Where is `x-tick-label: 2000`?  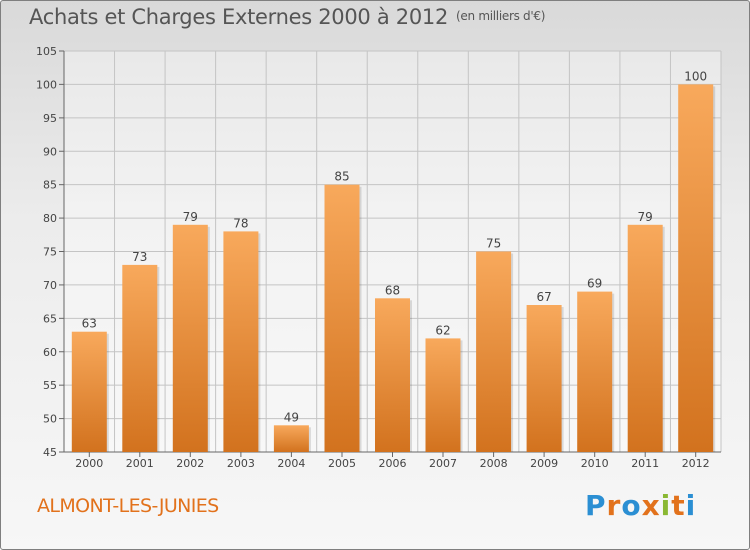
x-tick-label: 2000 is located at coordinates (89, 463).